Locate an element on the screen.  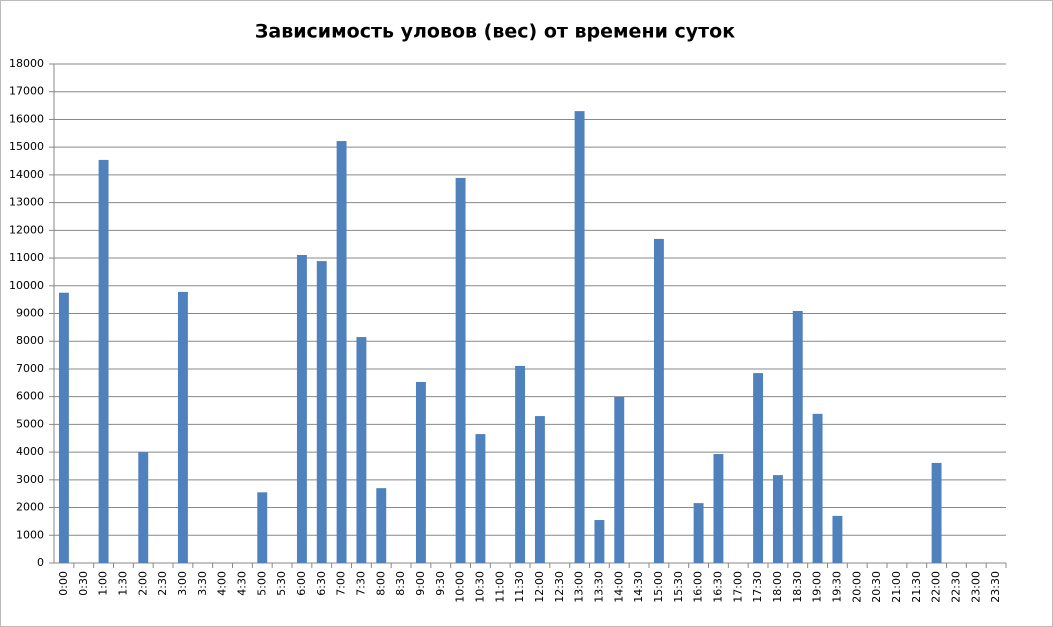
x-tick-label: 18:00 is located at coordinates (777, 587).